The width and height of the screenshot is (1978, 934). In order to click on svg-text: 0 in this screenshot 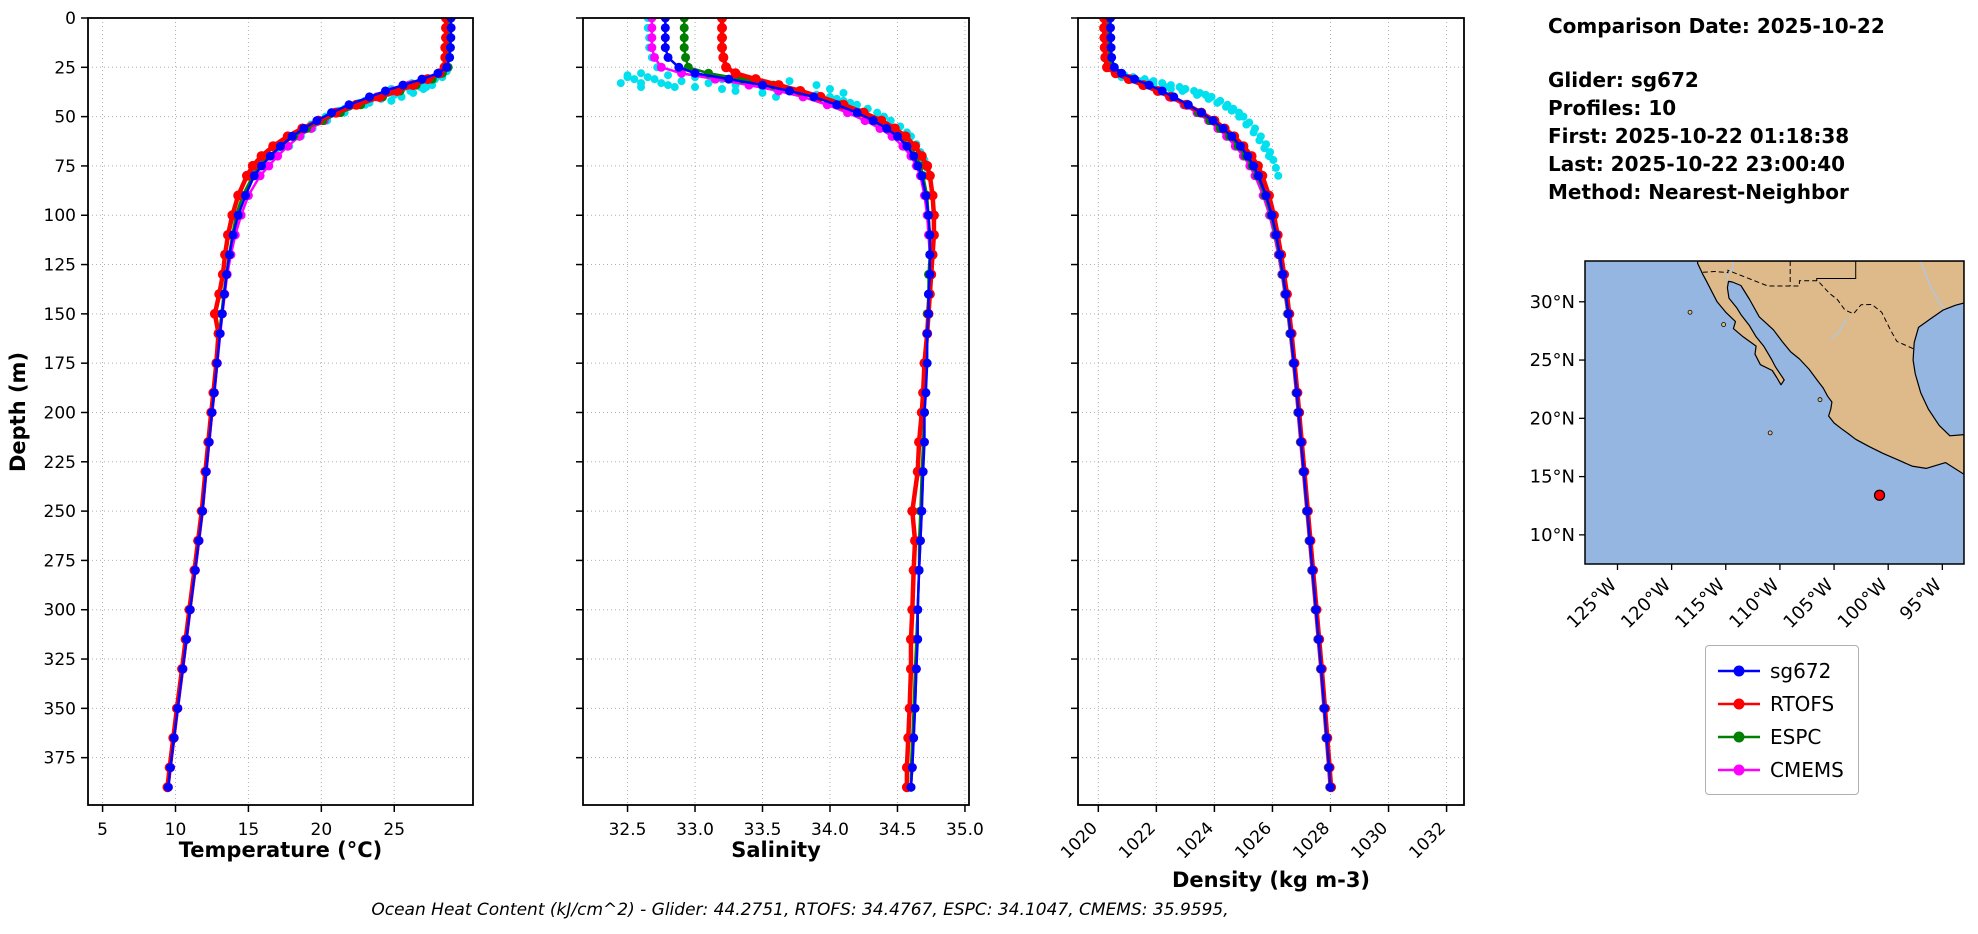, I will do `click(70, 19)`.